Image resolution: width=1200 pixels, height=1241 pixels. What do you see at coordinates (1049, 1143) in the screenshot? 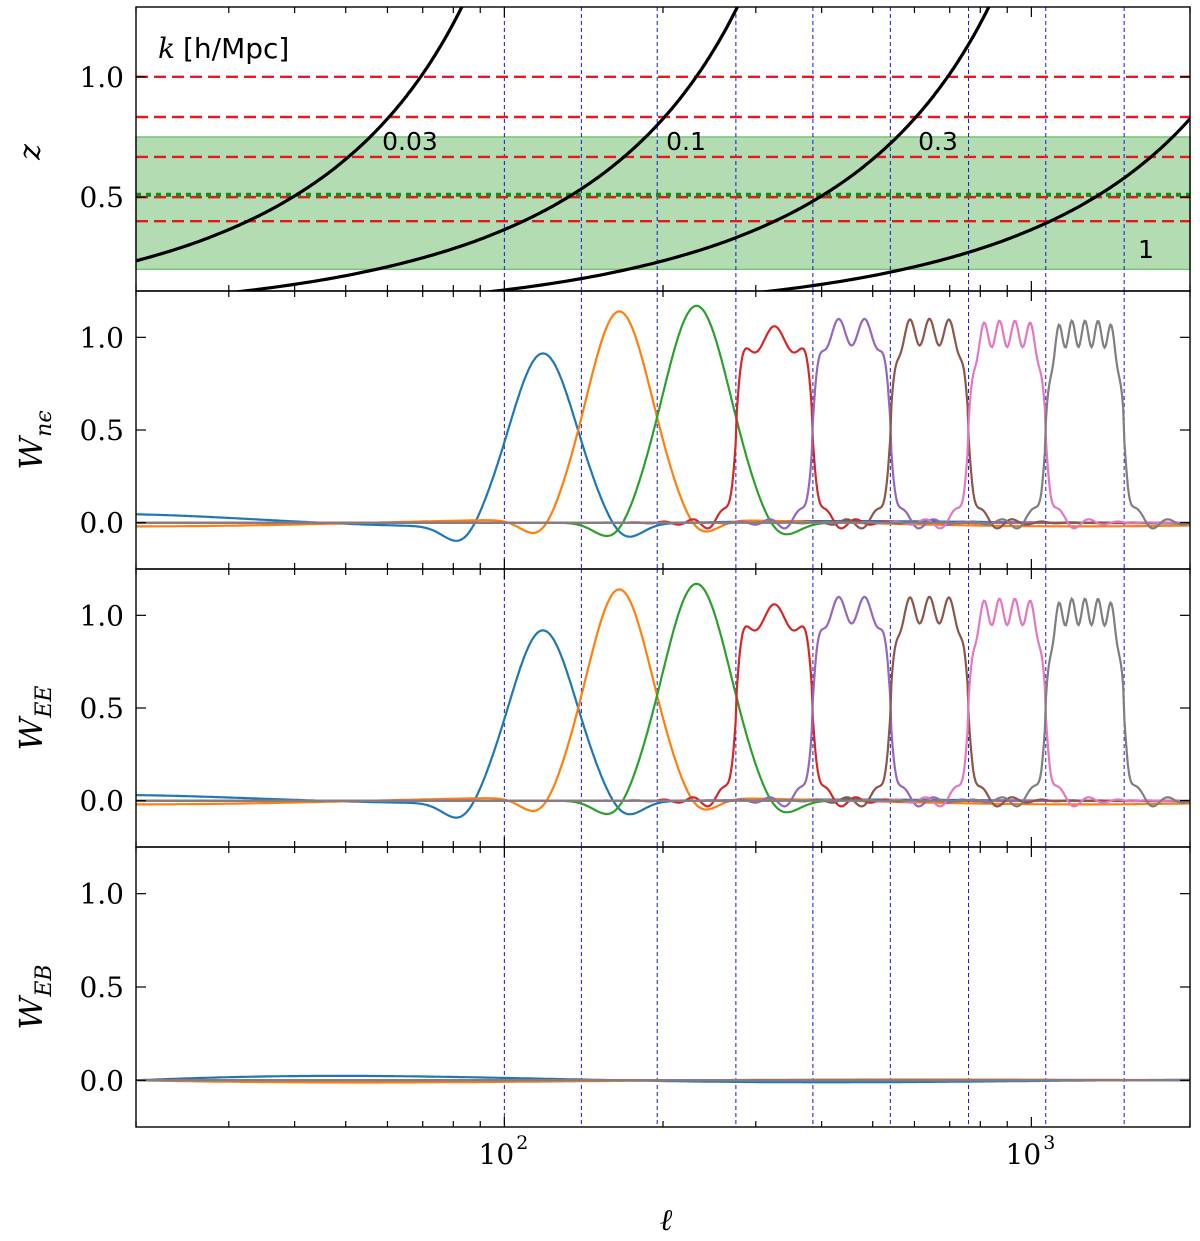
I see `x-tick-label-exponent: 3` at bounding box center [1049, 1143].